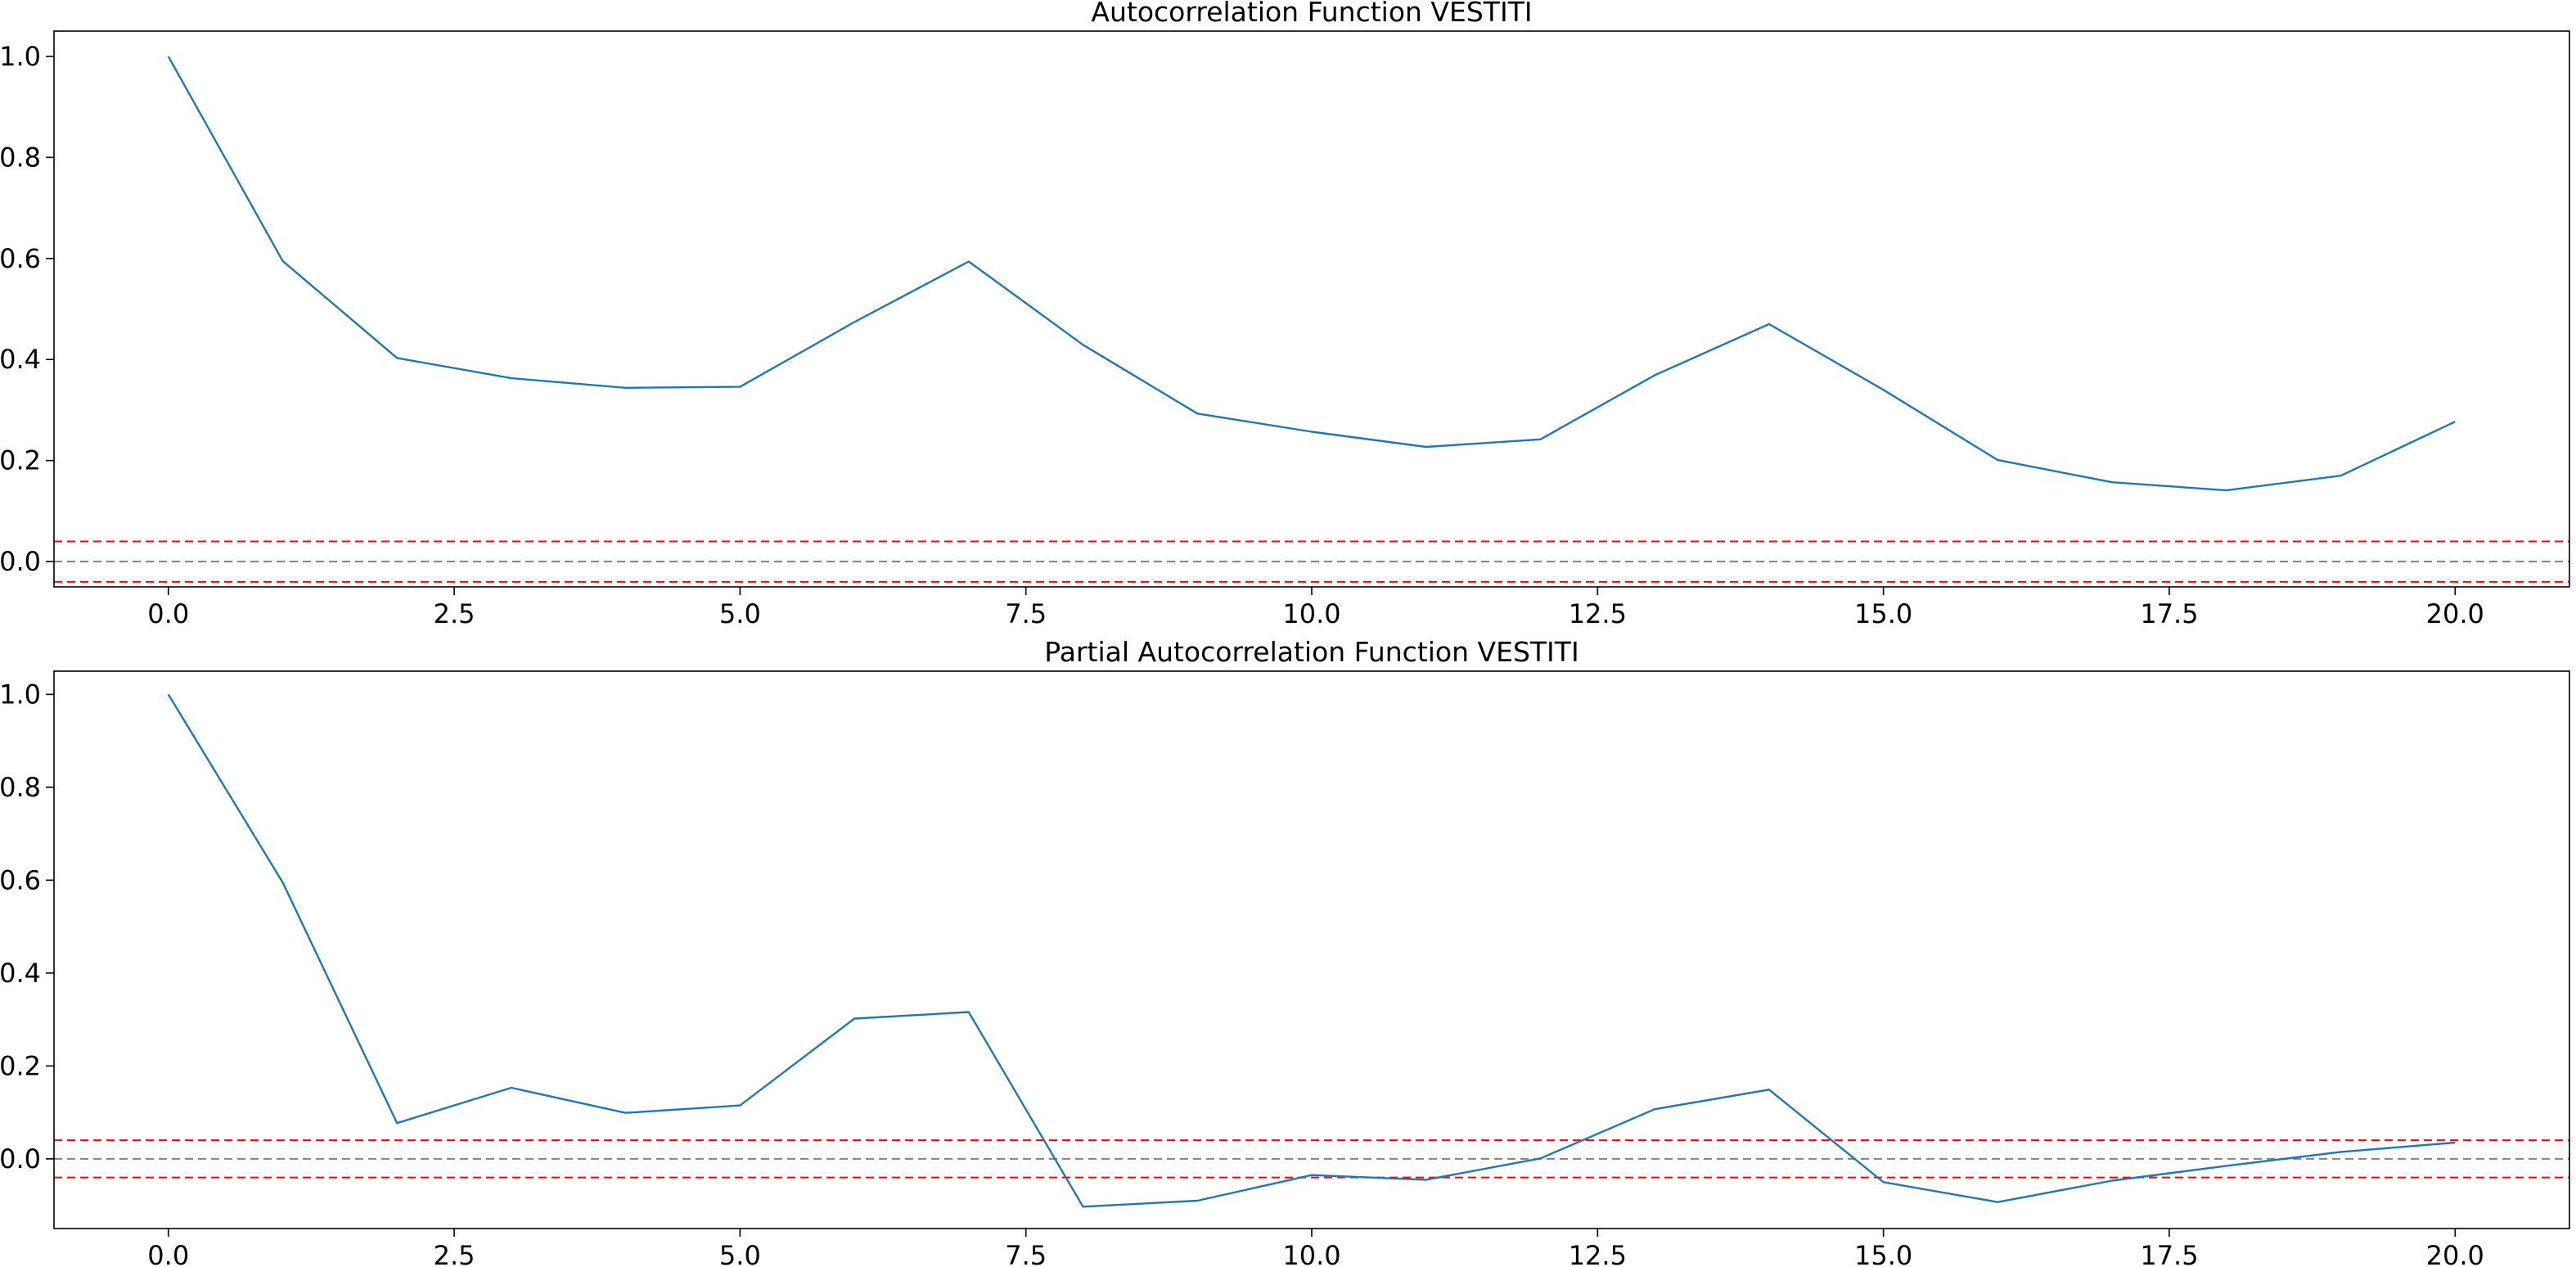 The width and height of the screenshot is (2576, 1267). I want to click on acf-x-tick-label: 7.5, so click(1026, 613).